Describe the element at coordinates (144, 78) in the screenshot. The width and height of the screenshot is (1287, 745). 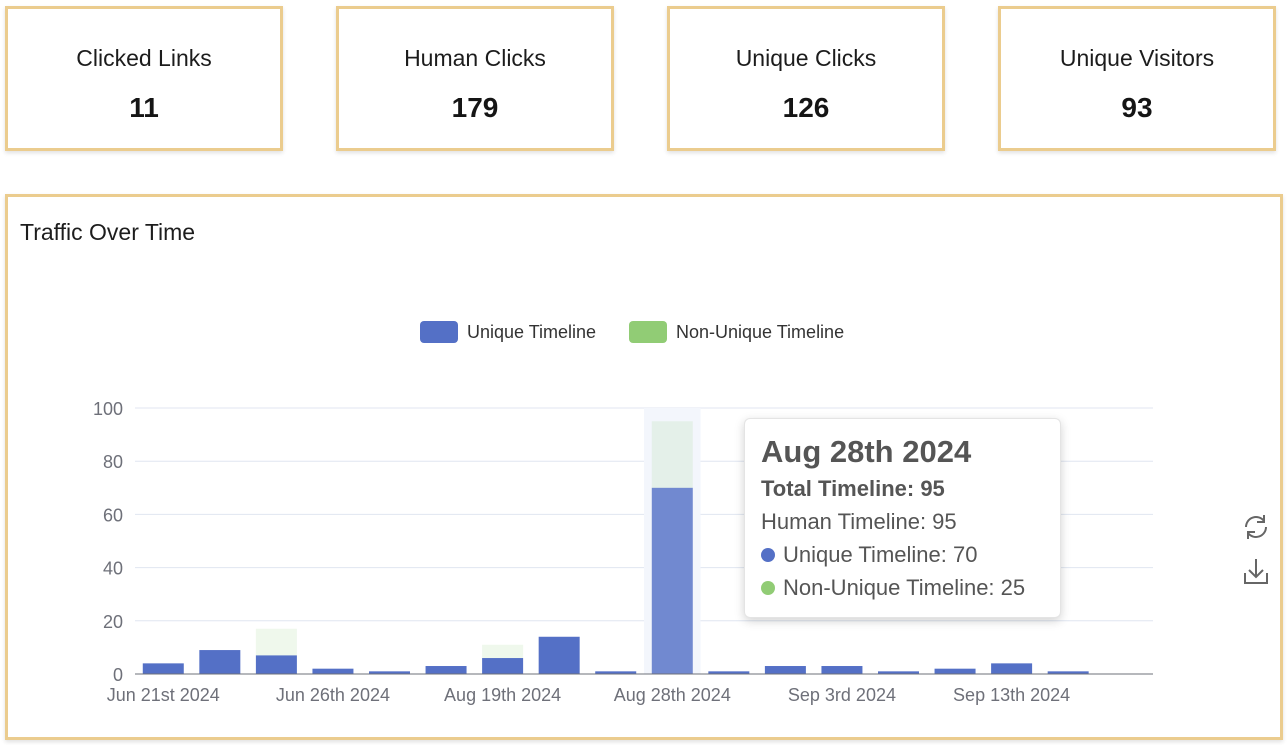
I see `stat-card-clicked-links: Clicked Links 11` at that location.